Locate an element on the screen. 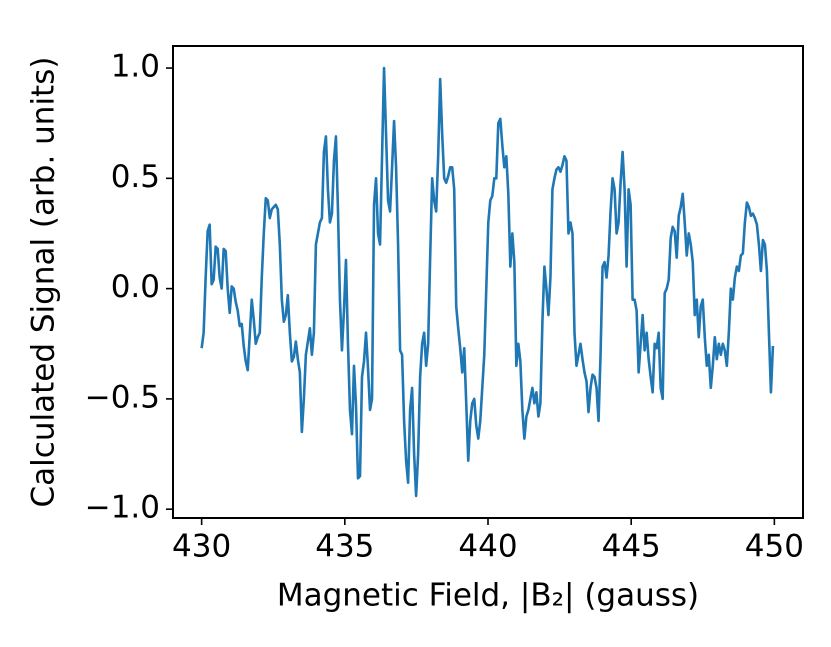 This screenshot has width=831, height=647. x-tick-label: 440 is located at coordinates (487, 547).